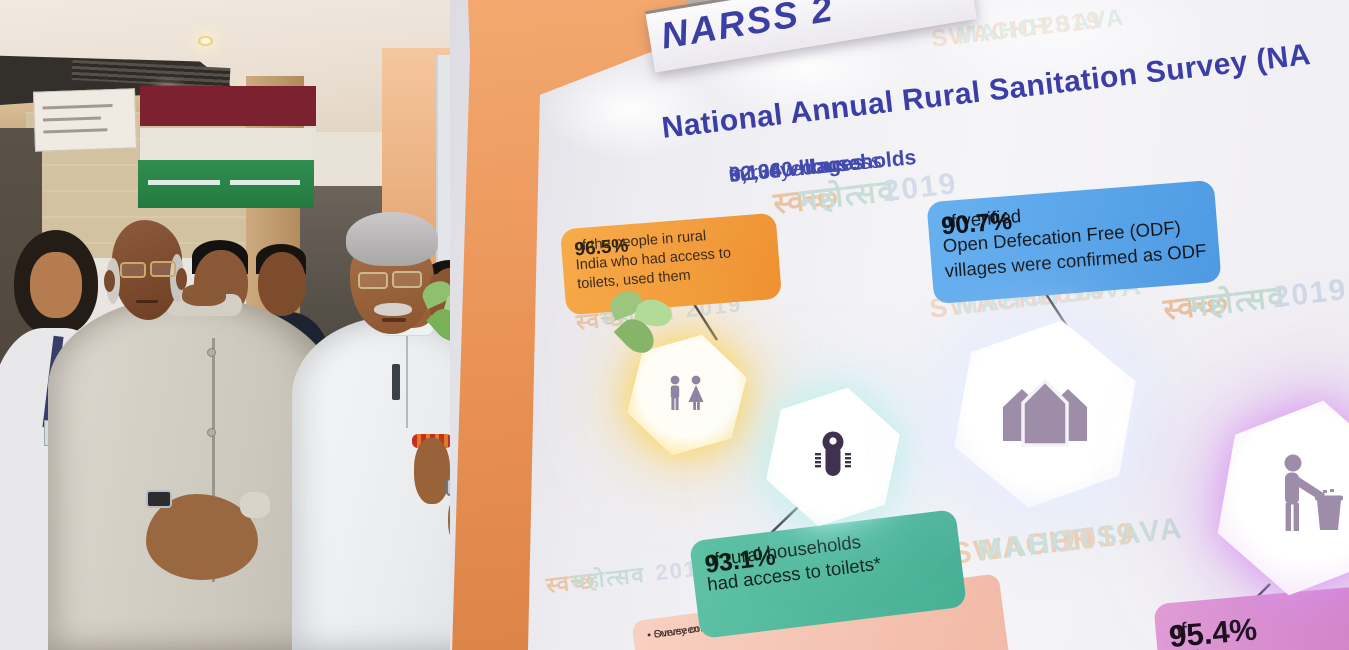 This screenshot has height=650, width=1349. What do you see at coordinates (205, 41) in the screenshot?
I see `downlight` at bounding box center [205, 41].